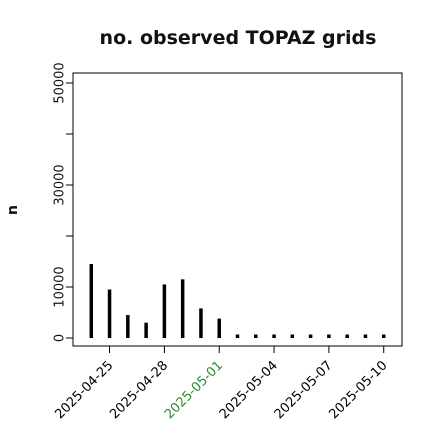  I want to click on x-tick-label: 2025-05-10, so click(359, 390).